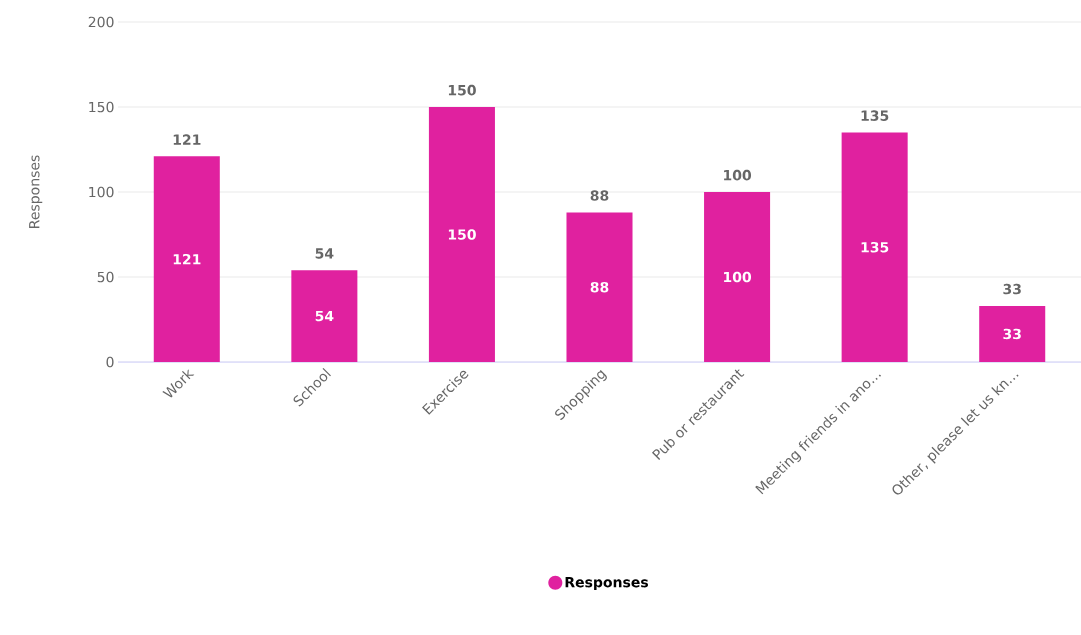 Image resolution: width=1081 pixels, height=635 pixels. I want to click on y-tick-label: 150, so click(101, 107).